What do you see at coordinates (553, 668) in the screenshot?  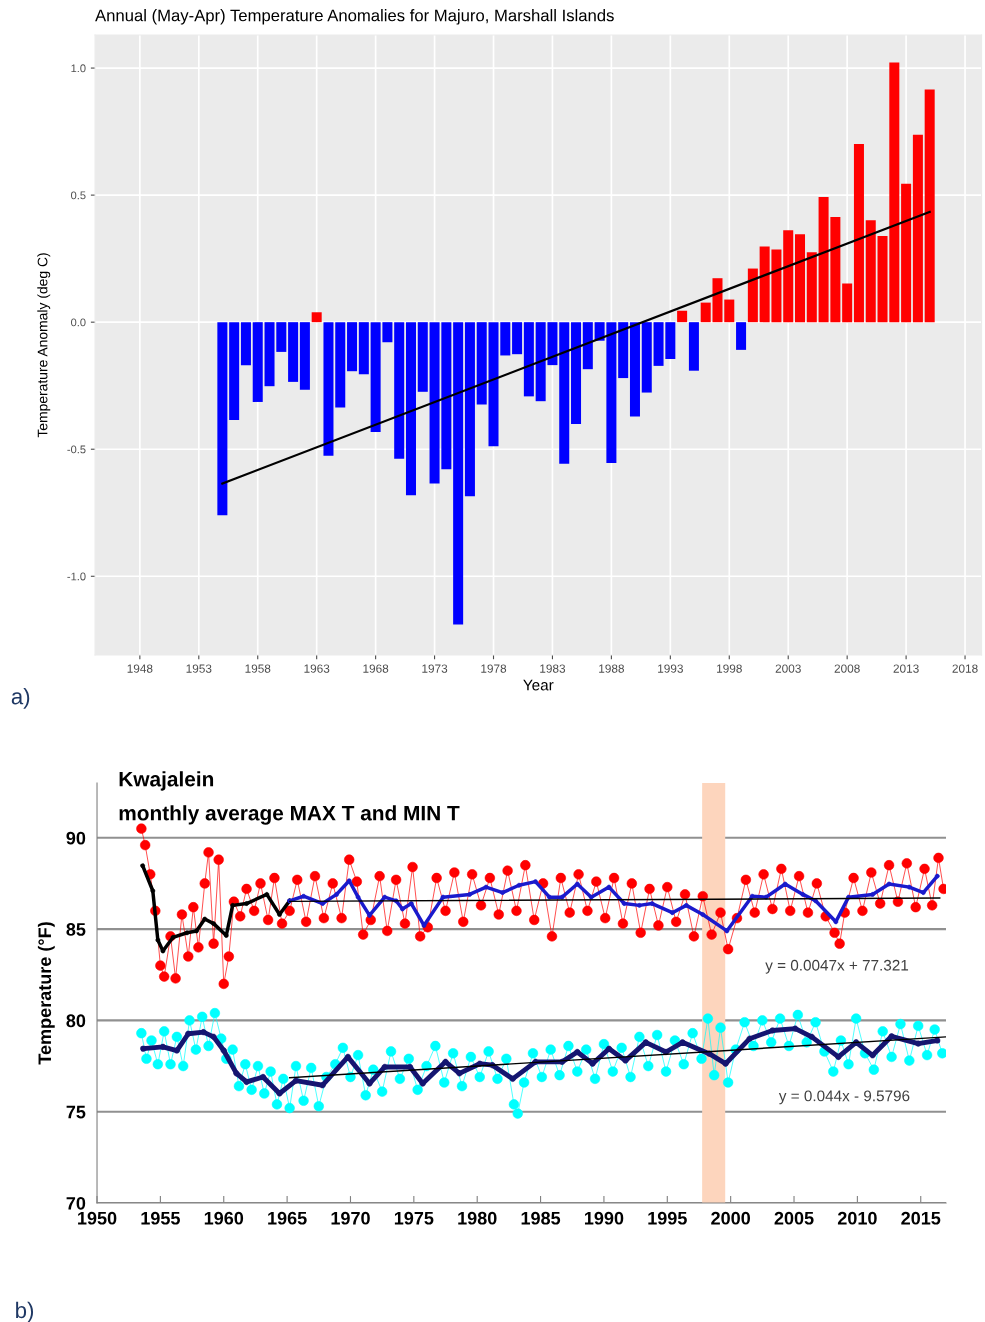 I see `x-tick-label: 1983` at bounding box center [553, 668].